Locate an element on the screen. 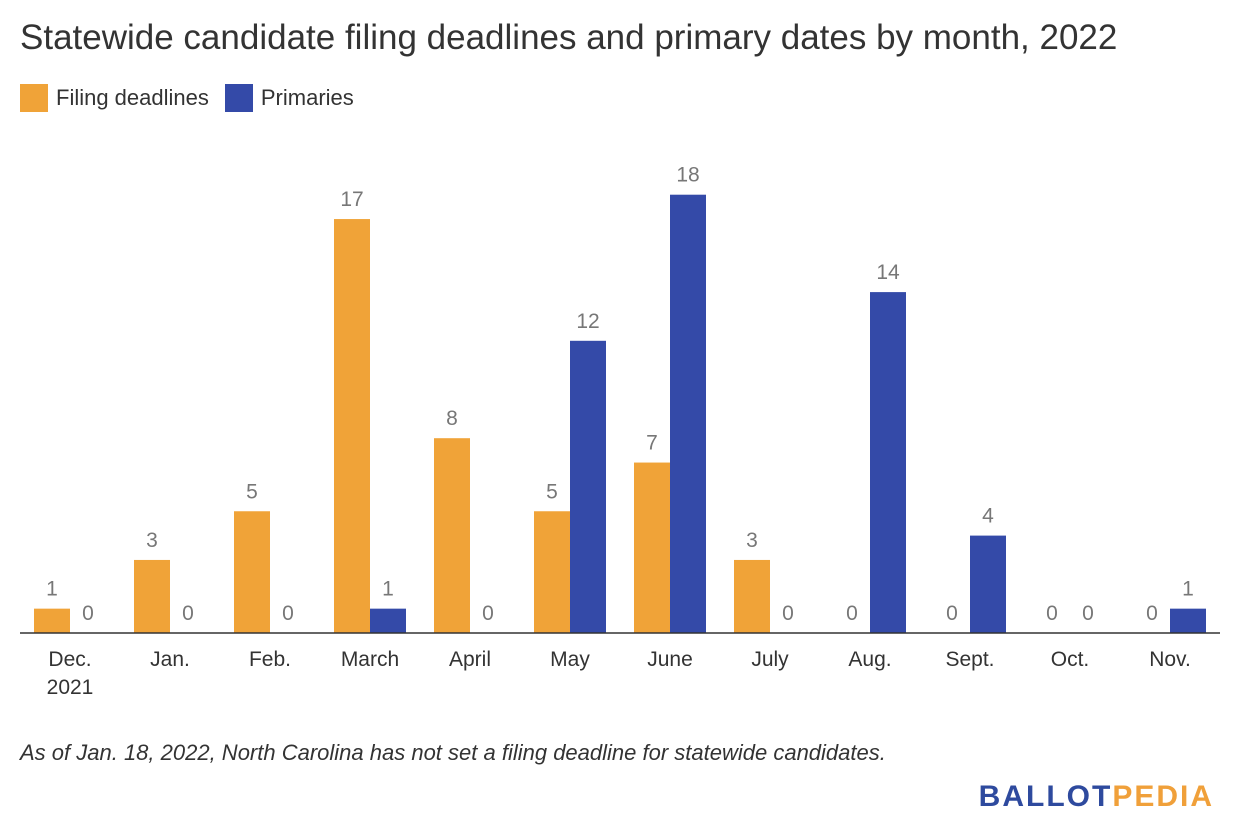  bar-filing-deadlines-march is located at coordinates (352, 426).